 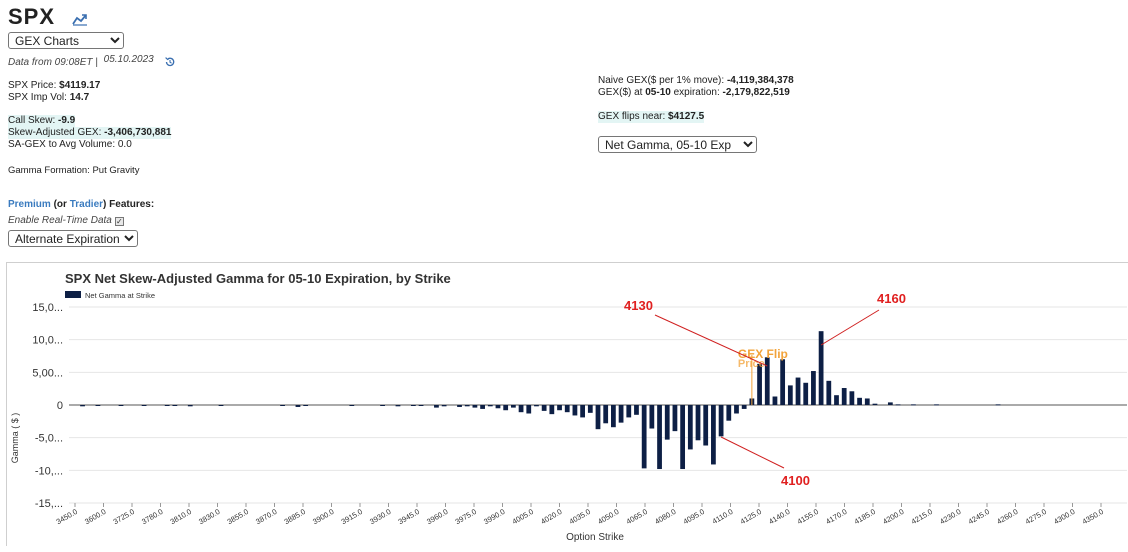 I want to click on x-tick-label: 4035.0, so click(x=580, y=516).